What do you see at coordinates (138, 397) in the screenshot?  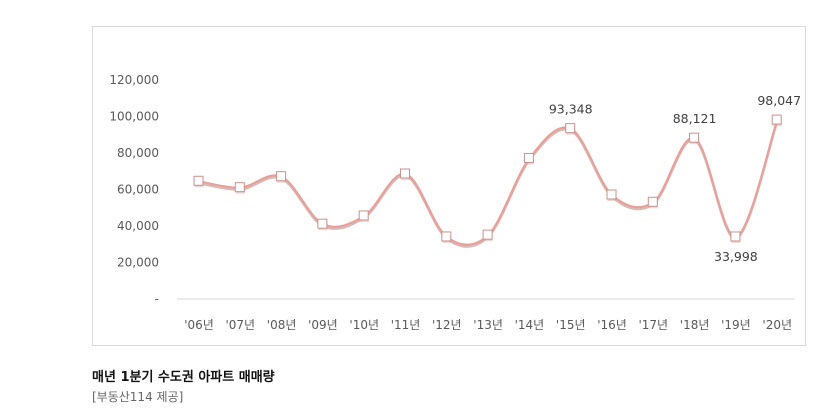 I see `chart-source: [부동산114 제공]` at bounding box center [138, 397].